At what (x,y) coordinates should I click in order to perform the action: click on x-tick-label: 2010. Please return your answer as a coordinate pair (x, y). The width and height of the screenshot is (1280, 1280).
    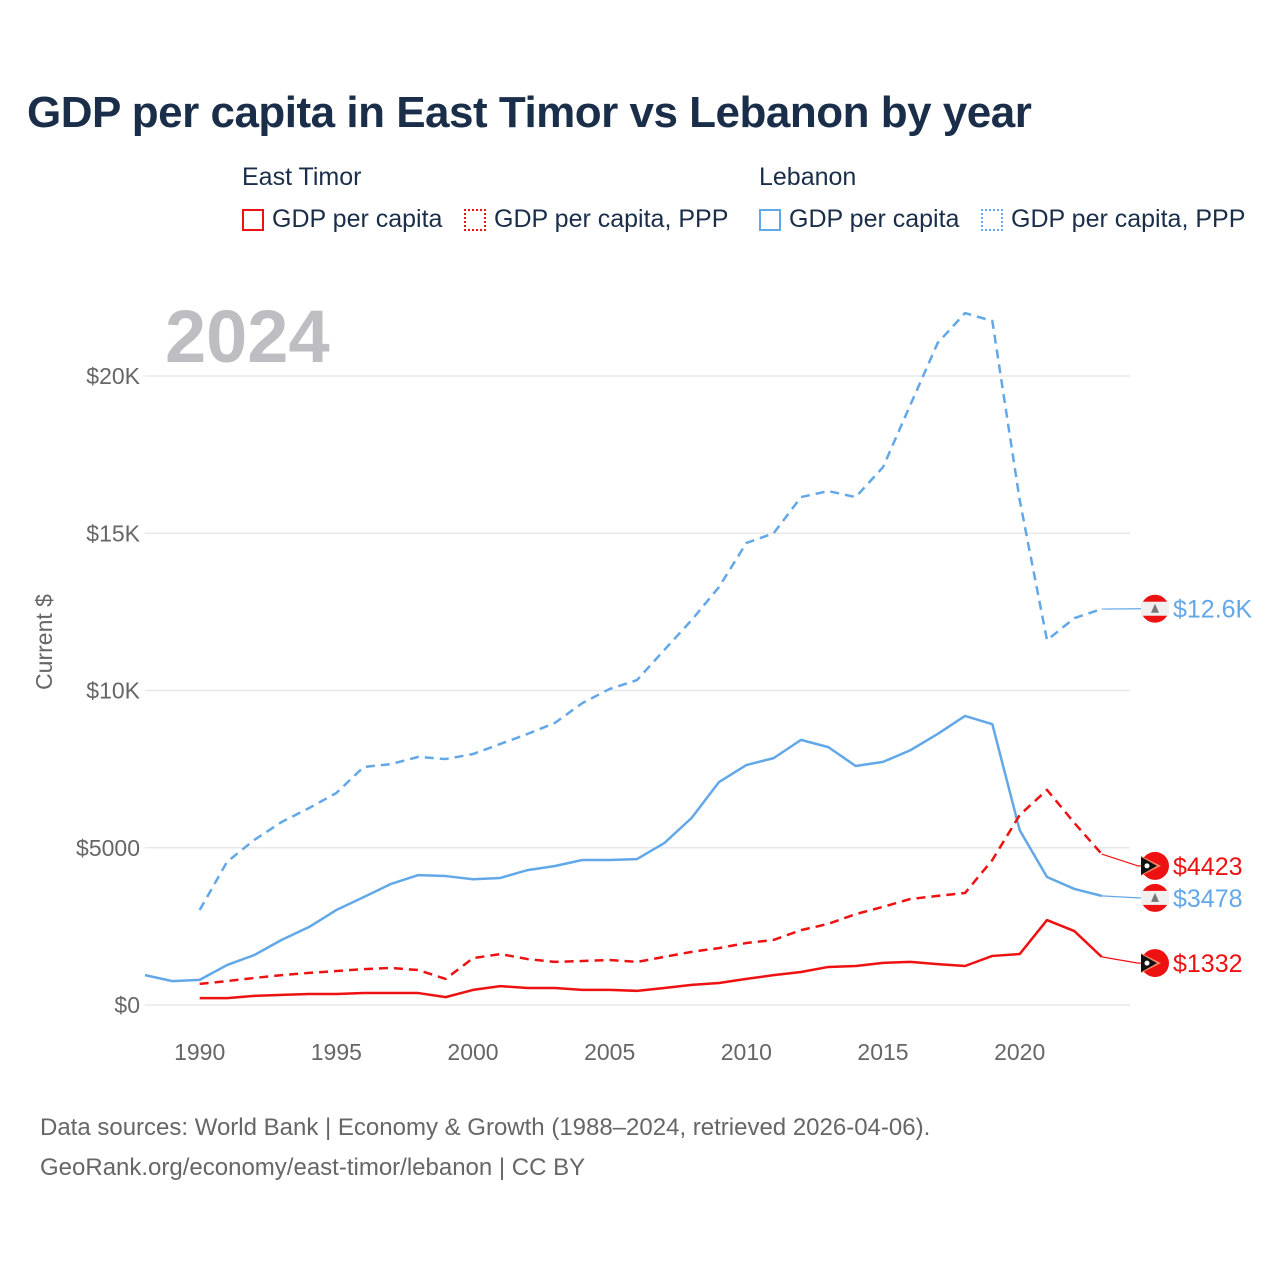
    Looking at the image, I should click on (746, 1052).